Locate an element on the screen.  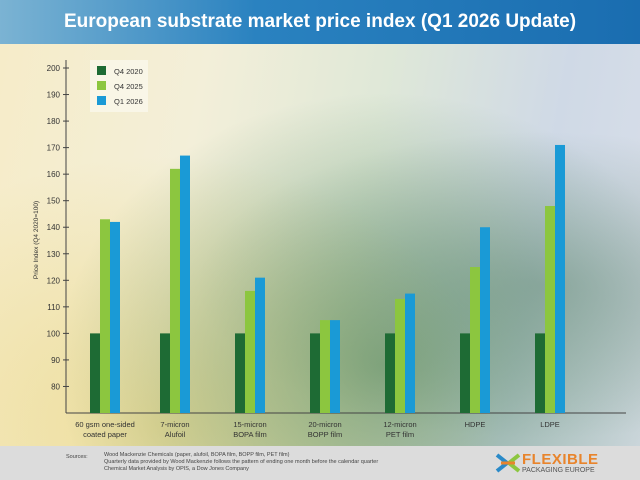
x-tick-label: coated paper is located at coordinates (105, 434).